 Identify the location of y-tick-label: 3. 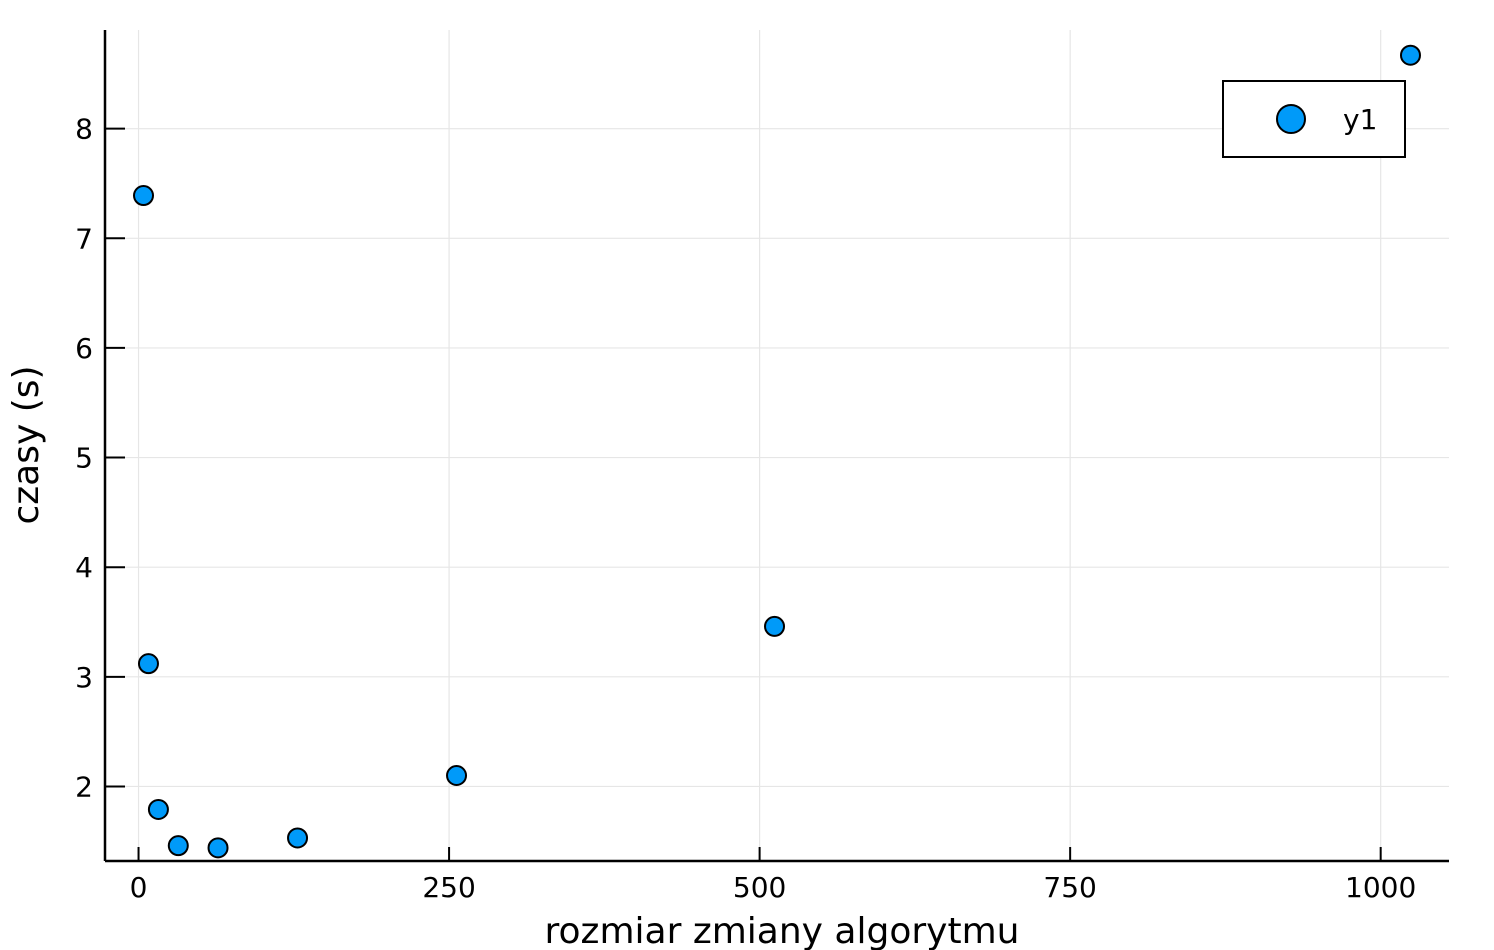
(84, 677).